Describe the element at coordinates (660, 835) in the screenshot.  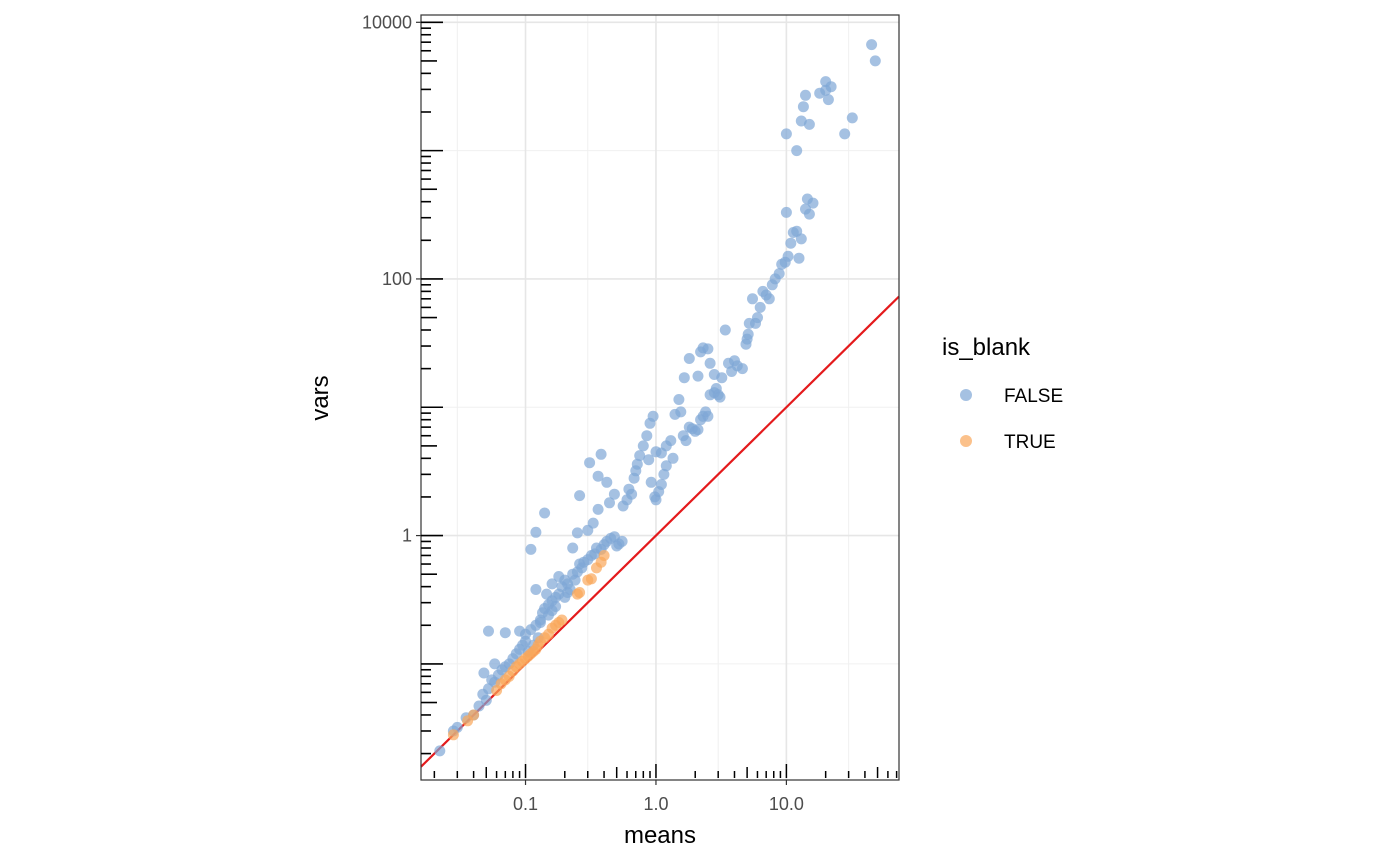
I see `x-axis-title: means` at that location.